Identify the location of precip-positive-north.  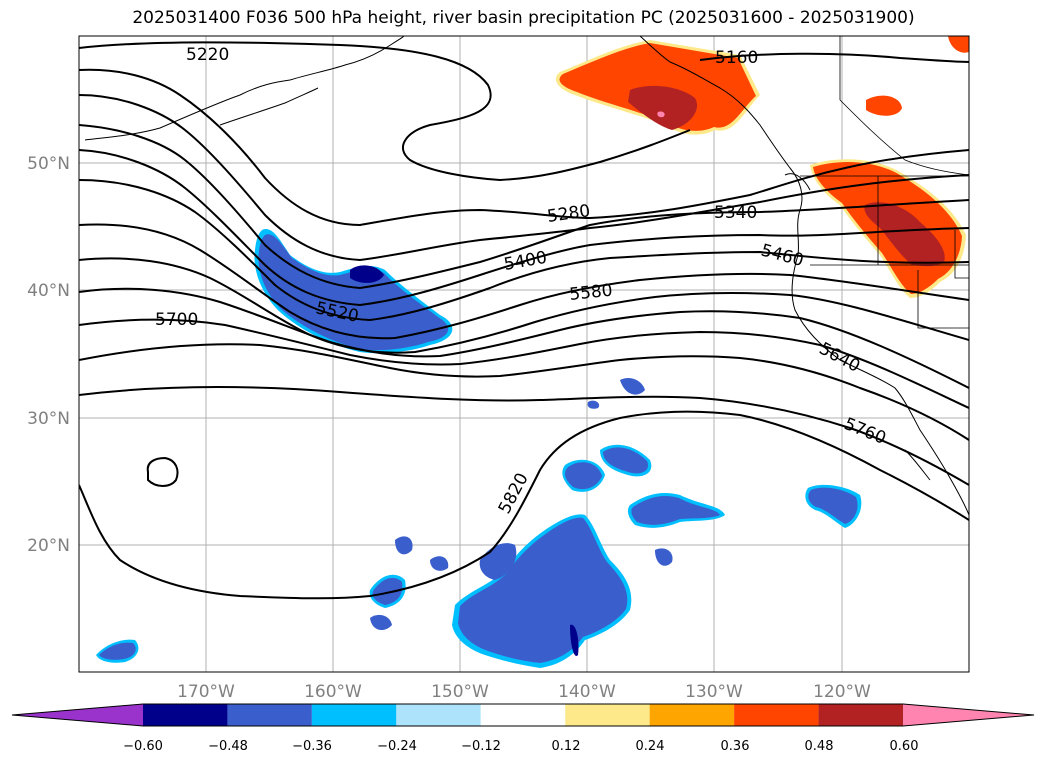
(762, 85).